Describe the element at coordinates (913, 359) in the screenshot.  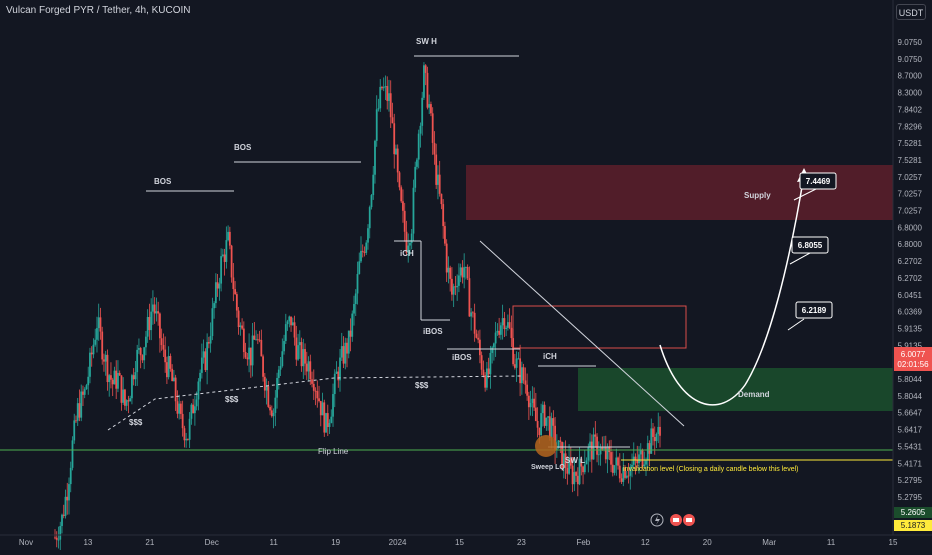
I see `current-price-badge: 6.0077 02:01:56` at that location.